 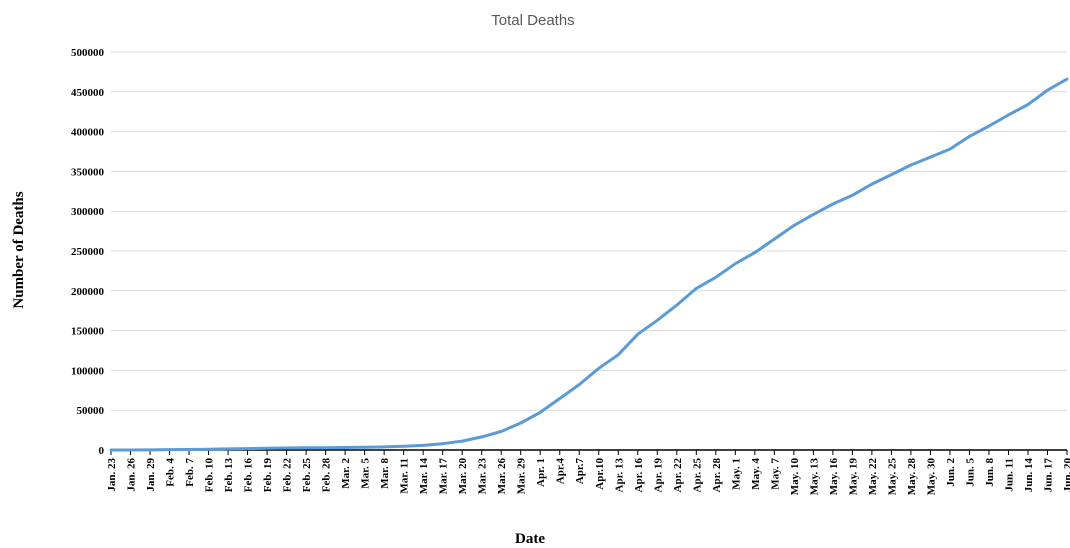 I want to click on x-tick-label: Mar. 26, so click(x=502, y=476).